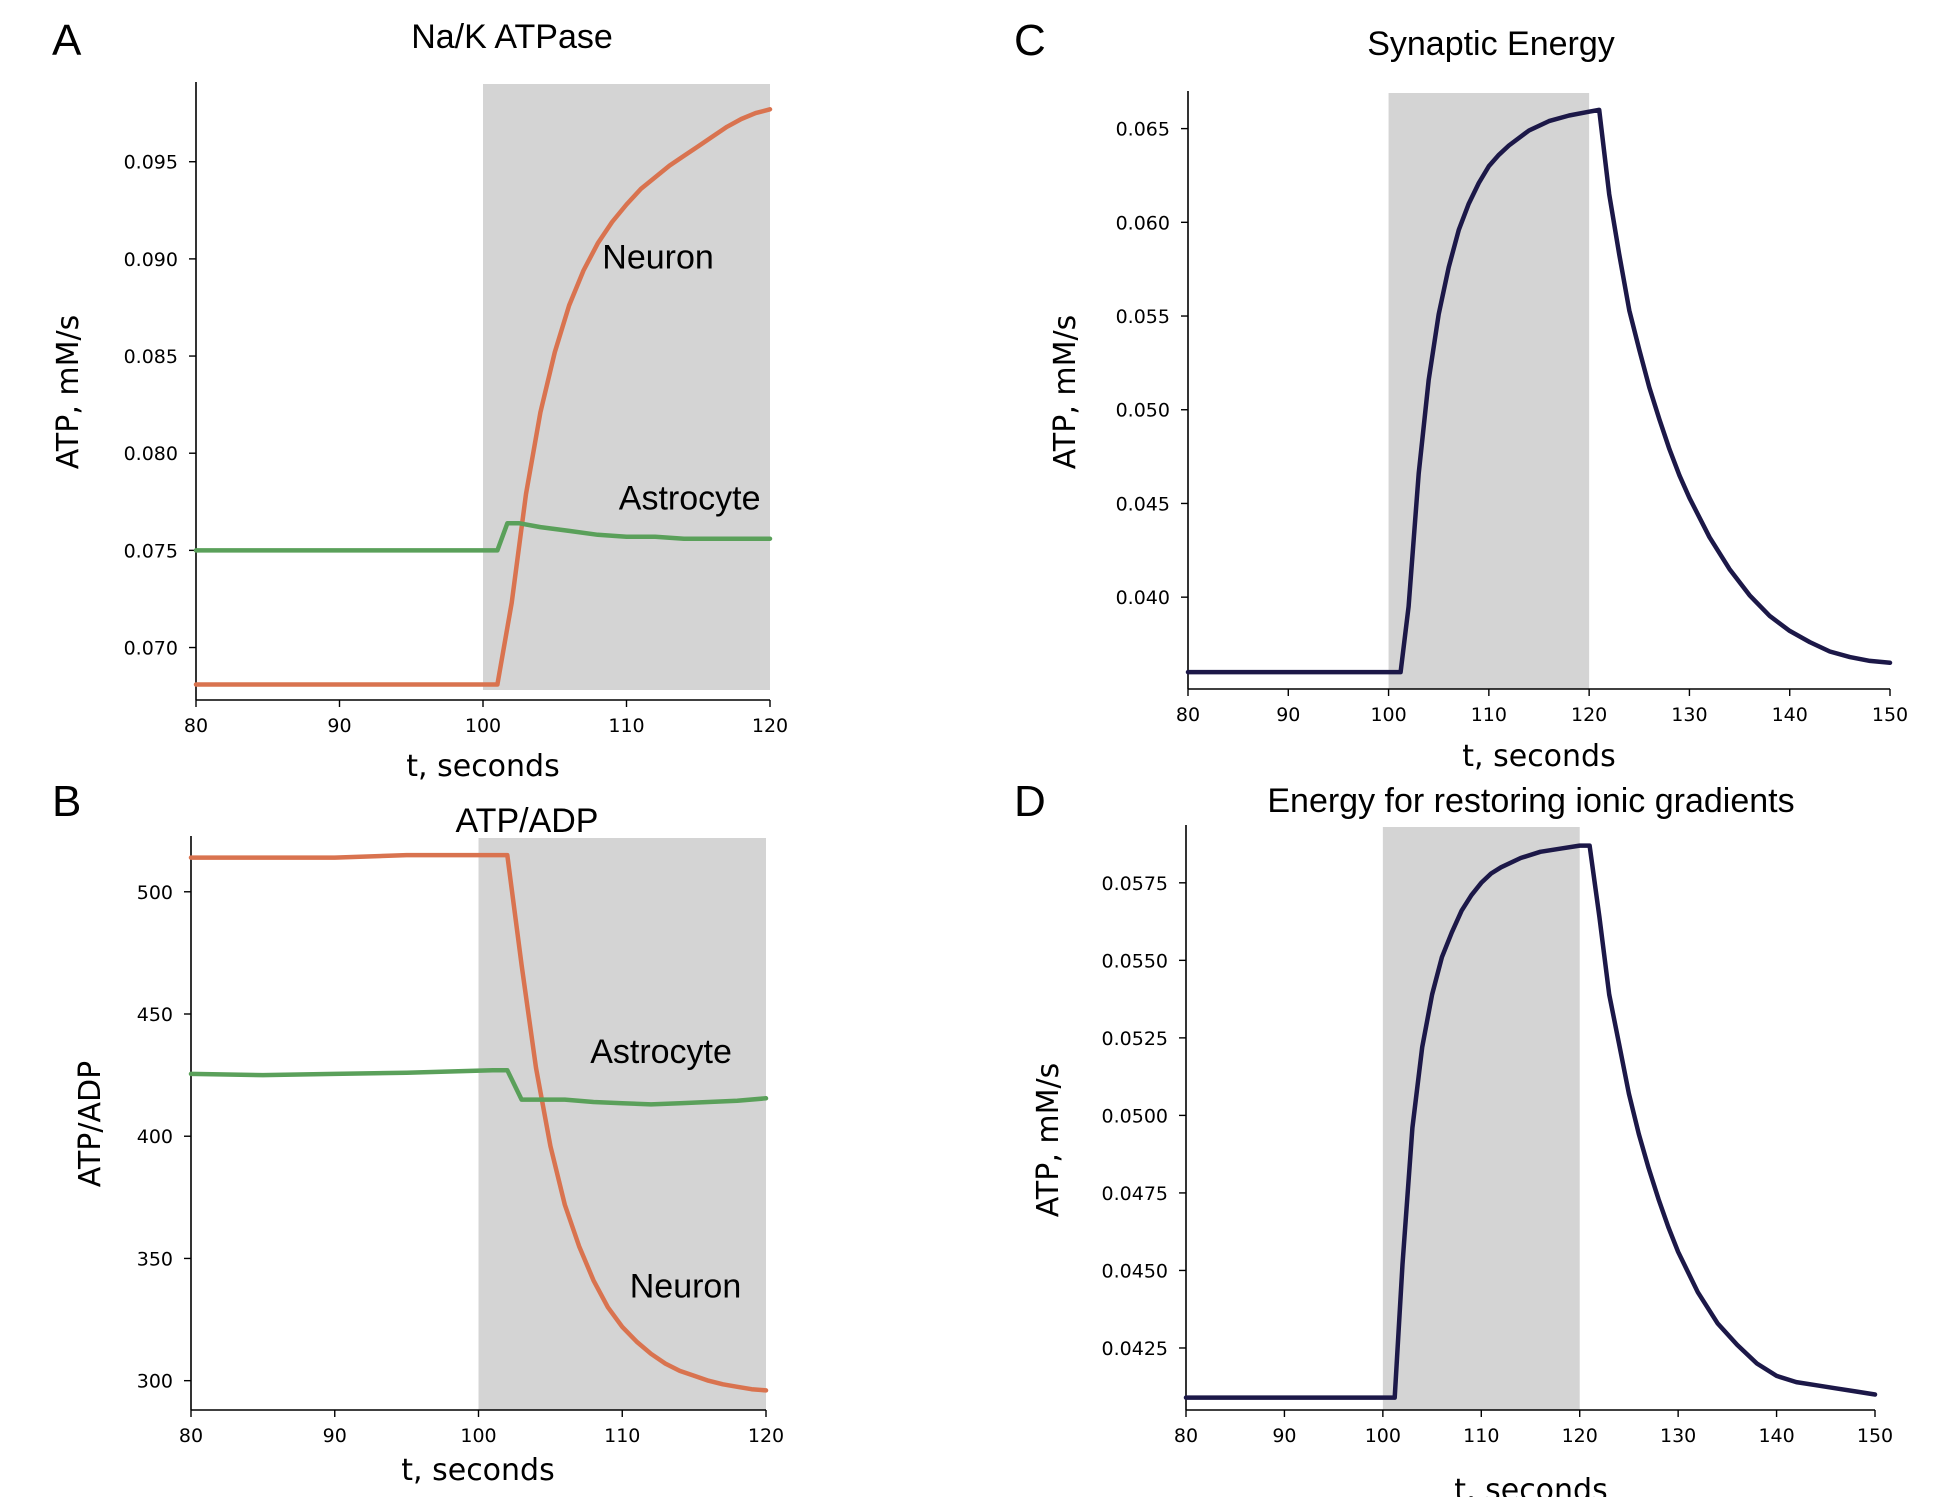 This screenshot has height=1497, width=1948. I want to click on y-tick-label: 0.080, so click(151, 454).